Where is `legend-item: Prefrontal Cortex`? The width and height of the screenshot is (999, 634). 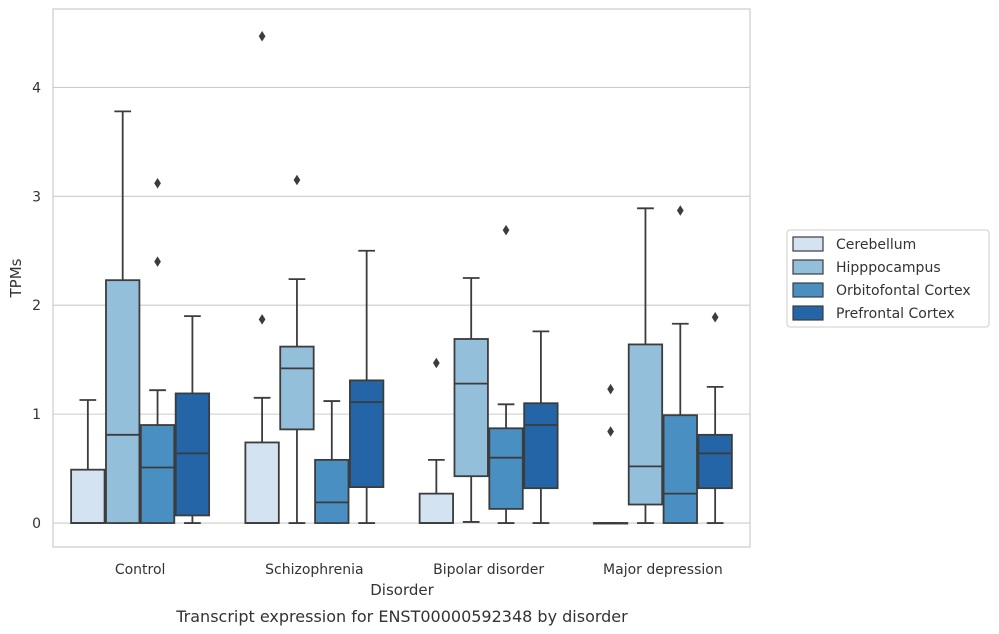
legend-item: Prefrontal Cortex is located at coordinates (873, 313).